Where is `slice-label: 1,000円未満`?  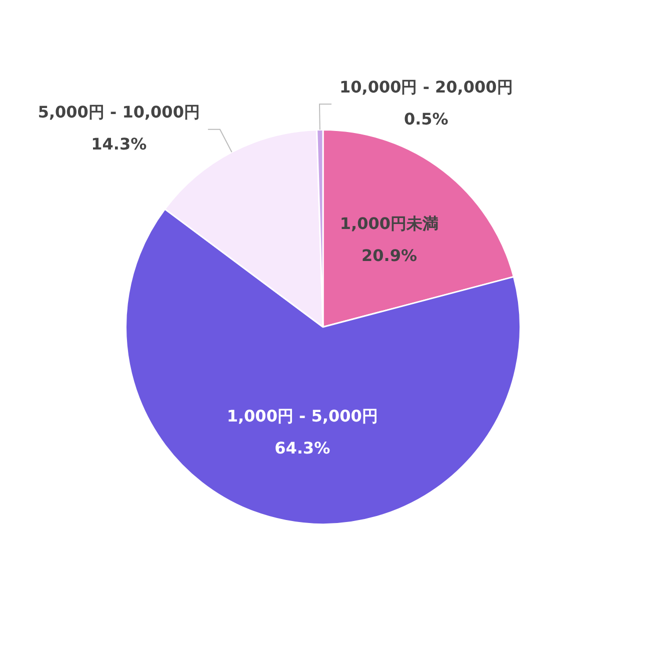 slice-label: 1,000円未満 is located at coordinates (389, 224).